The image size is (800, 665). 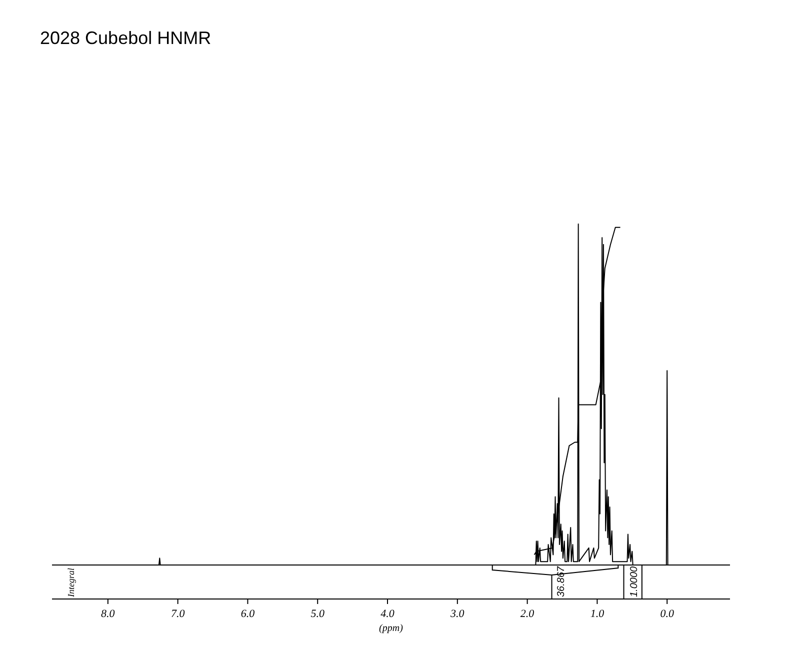 I want to click on x-tick-label: 3.0, so click(x=457, y=614).